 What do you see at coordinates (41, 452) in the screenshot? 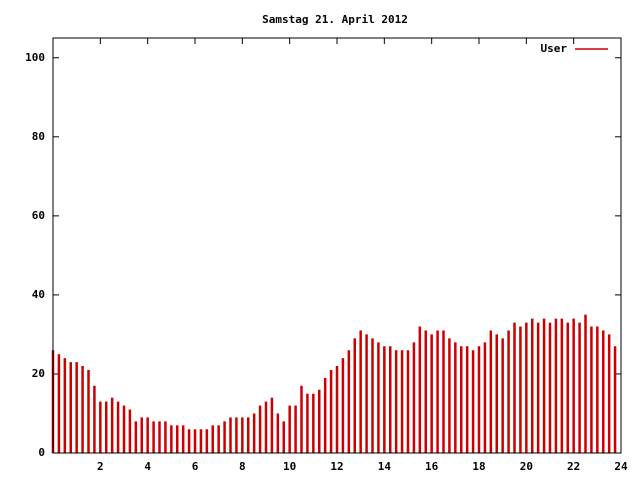
I see `y-tick-label: 0` at bounding box center [41, 452].